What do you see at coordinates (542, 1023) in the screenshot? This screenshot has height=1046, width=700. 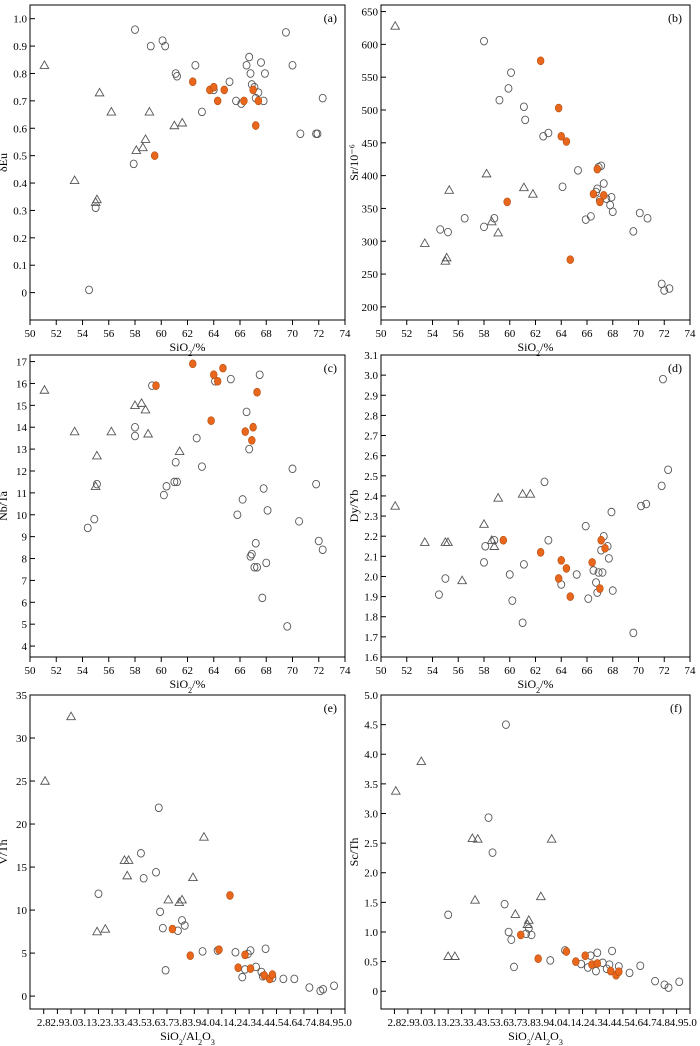 I see `x-tick-label: 3.9` at bounding box center [542, 1023].